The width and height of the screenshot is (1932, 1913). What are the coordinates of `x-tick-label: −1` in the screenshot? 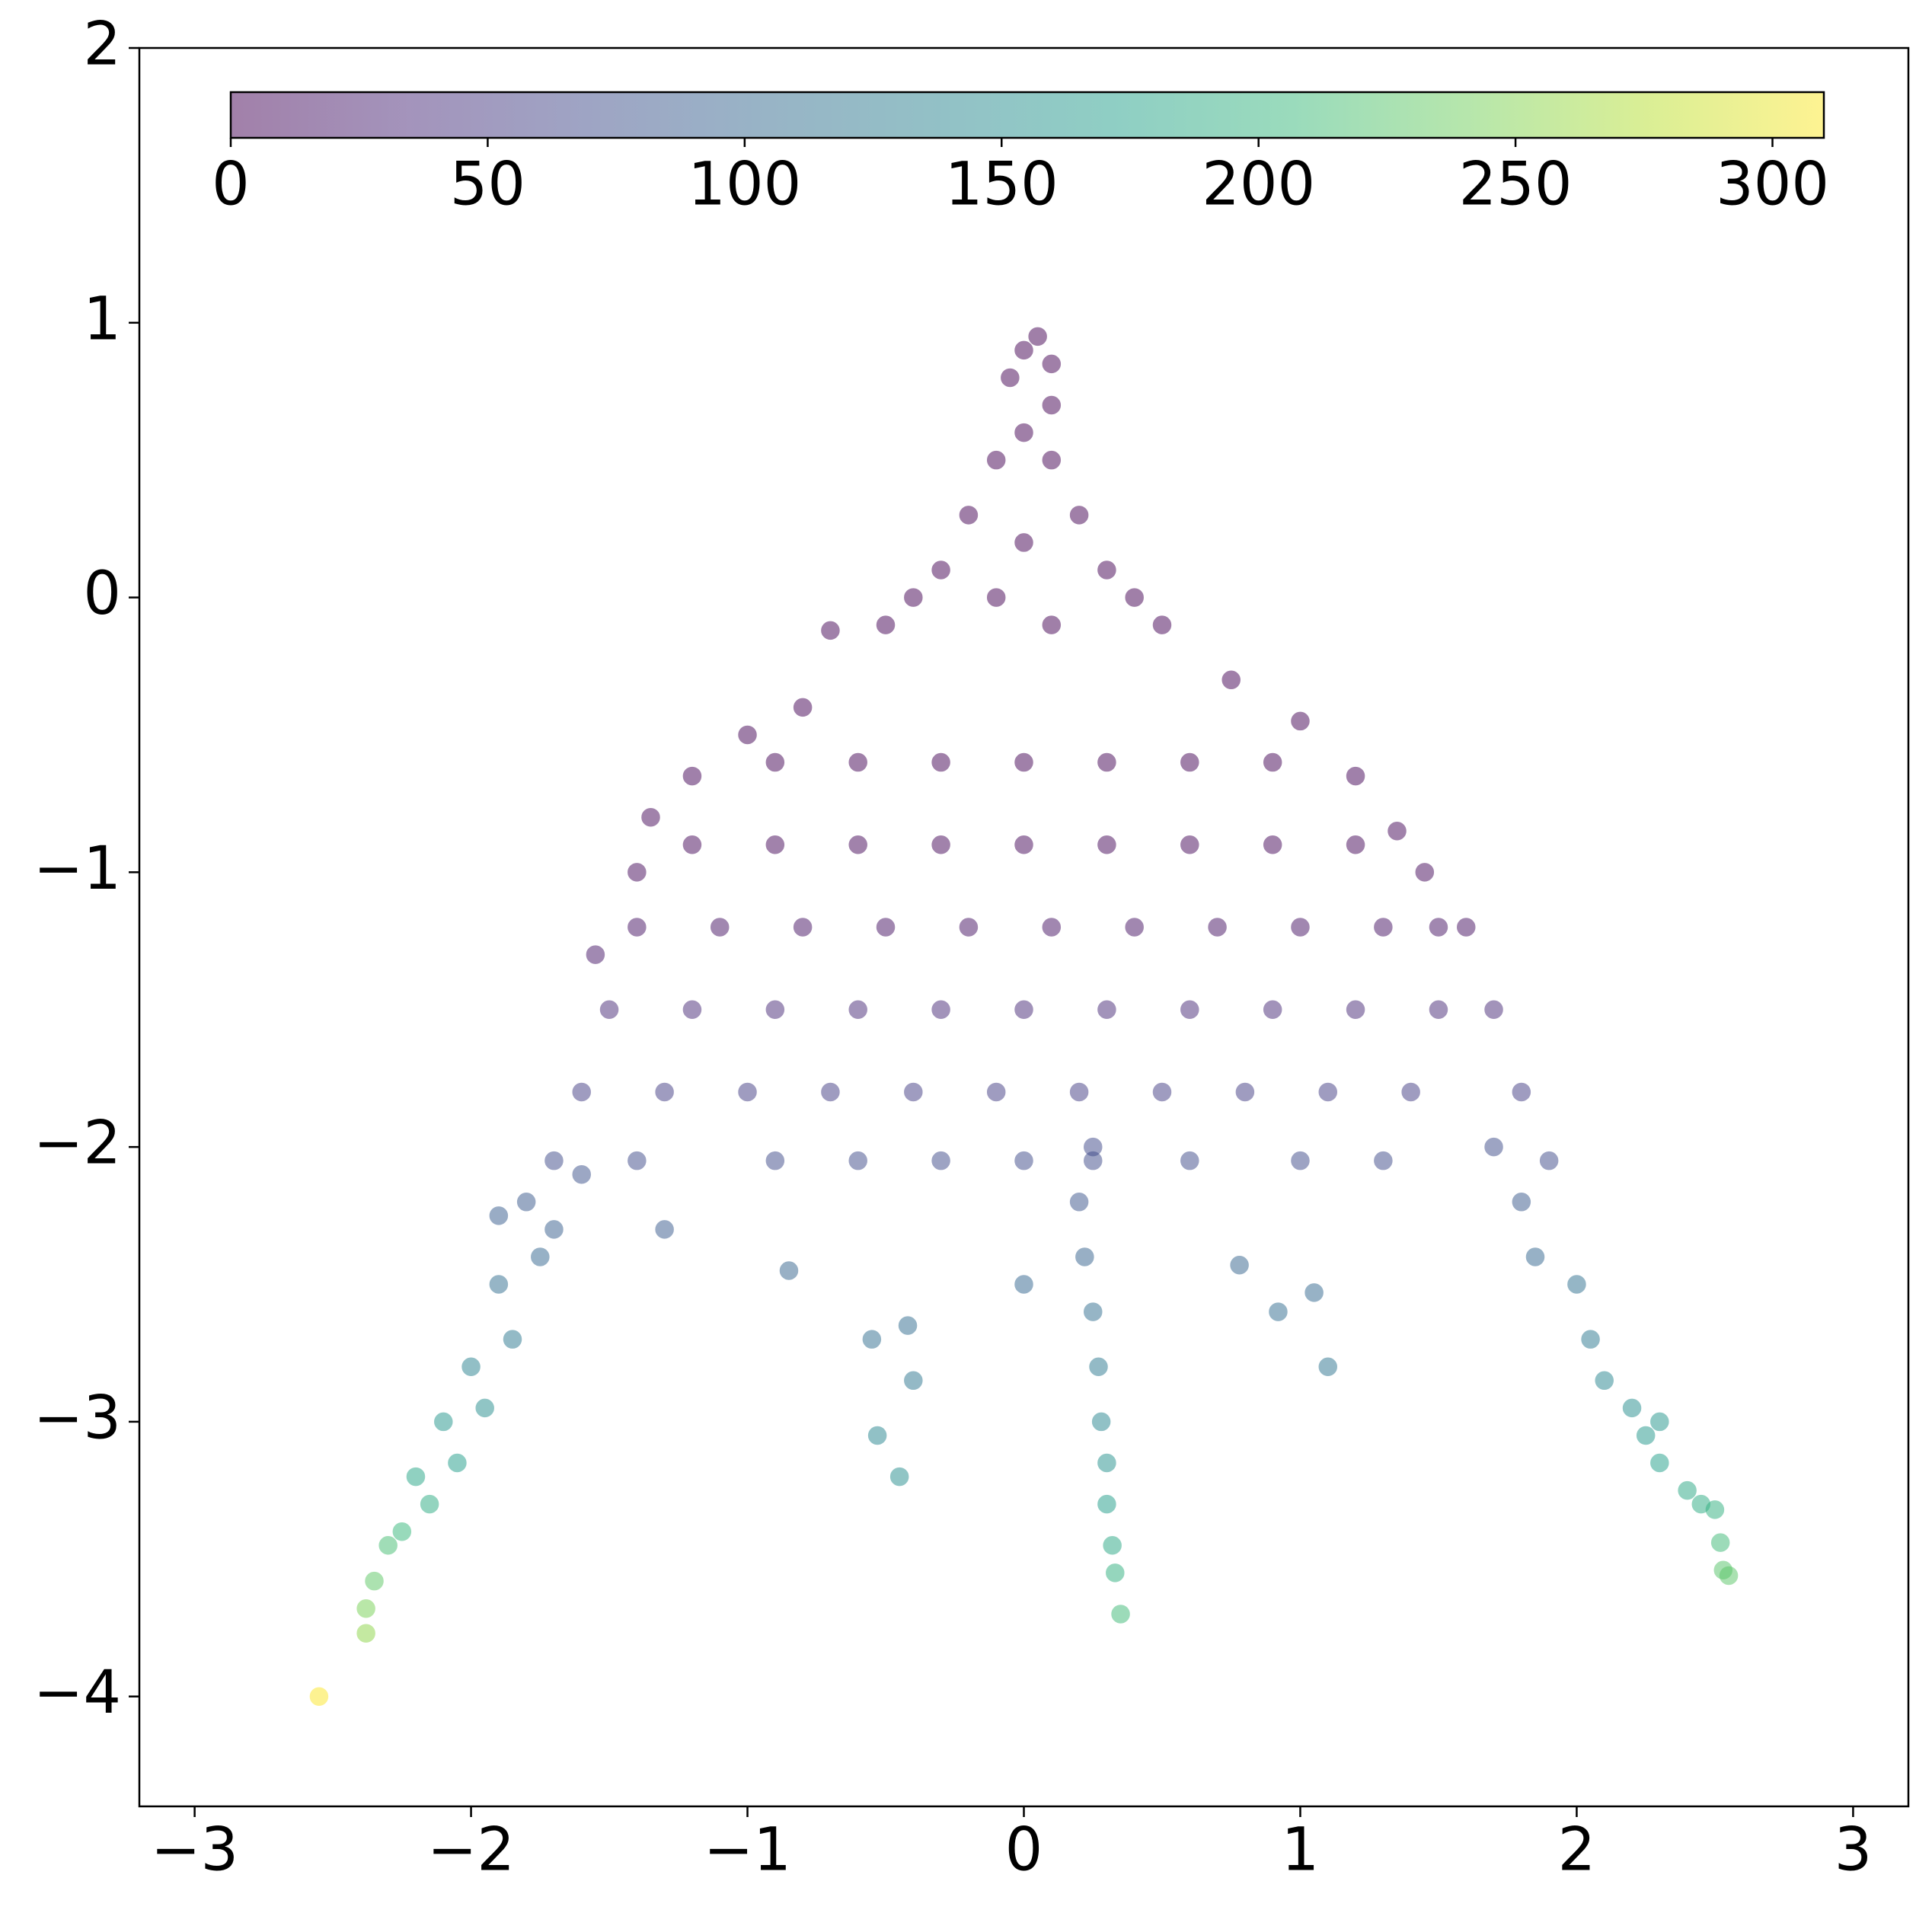 It's located at (747, 1850).